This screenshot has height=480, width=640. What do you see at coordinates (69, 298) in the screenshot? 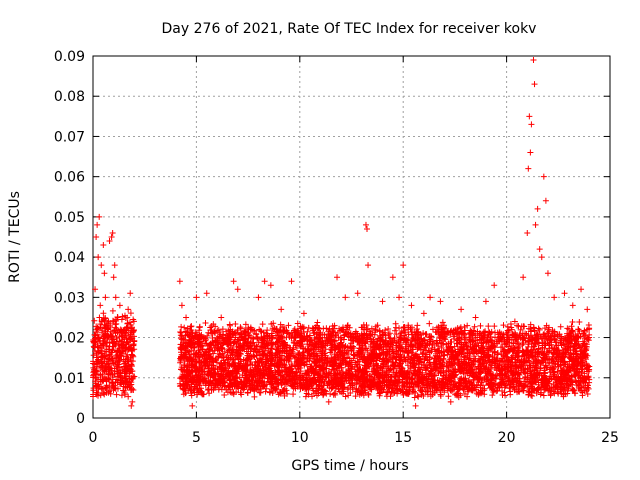
I see `y-tick-label: 0.03` at bounding box center [69, 298].